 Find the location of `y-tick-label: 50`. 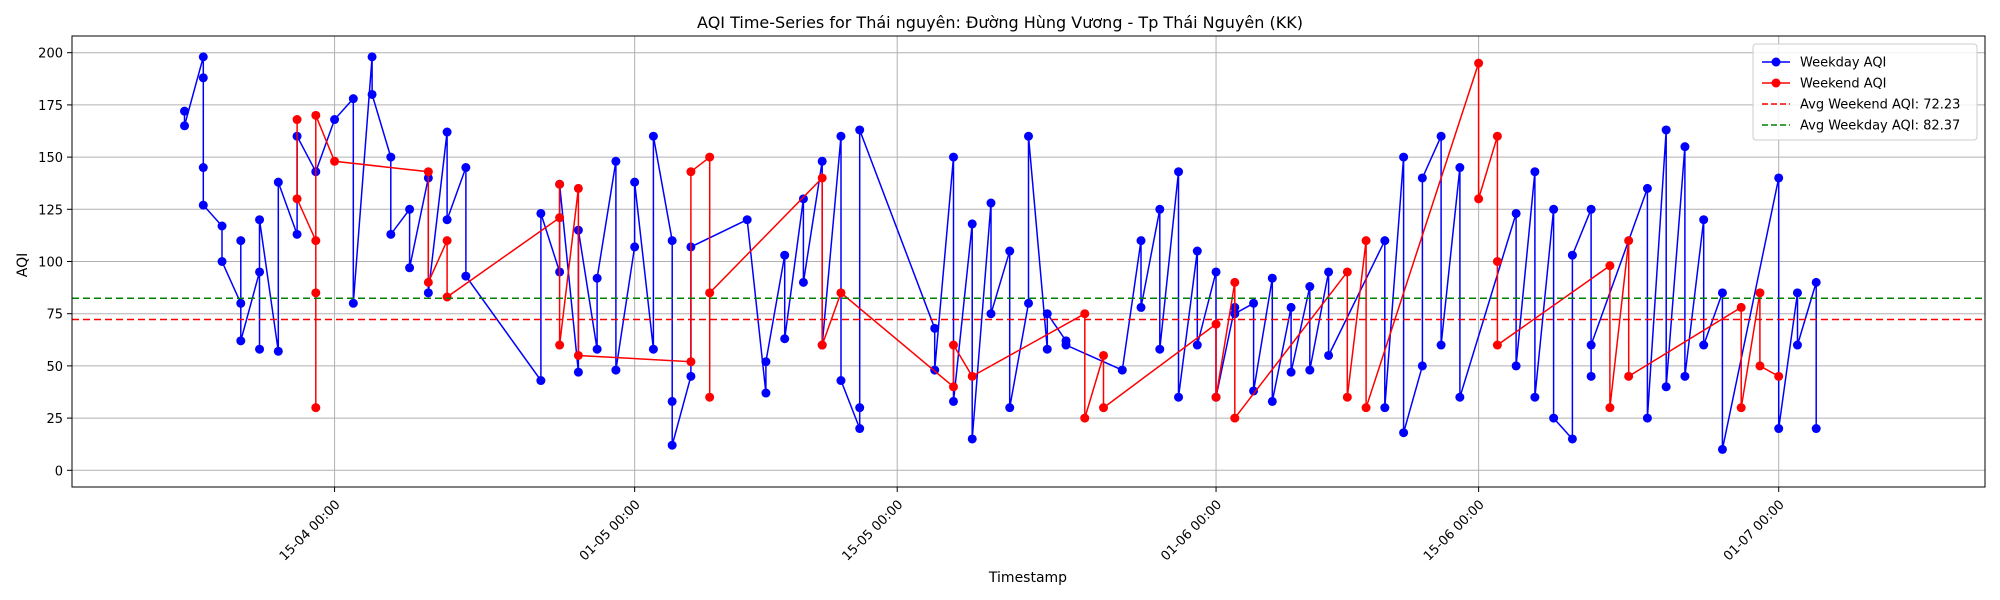

y-tick-label: 50 is located at coordinates (54, 367).